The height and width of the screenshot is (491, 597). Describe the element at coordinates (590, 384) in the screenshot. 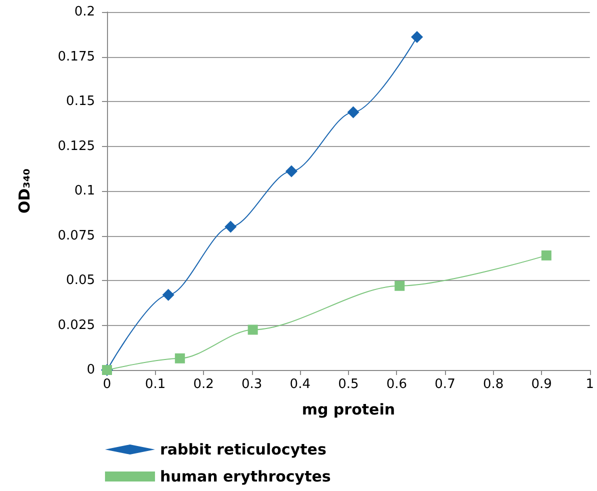

I see `x-tick-label: 1` at that location.